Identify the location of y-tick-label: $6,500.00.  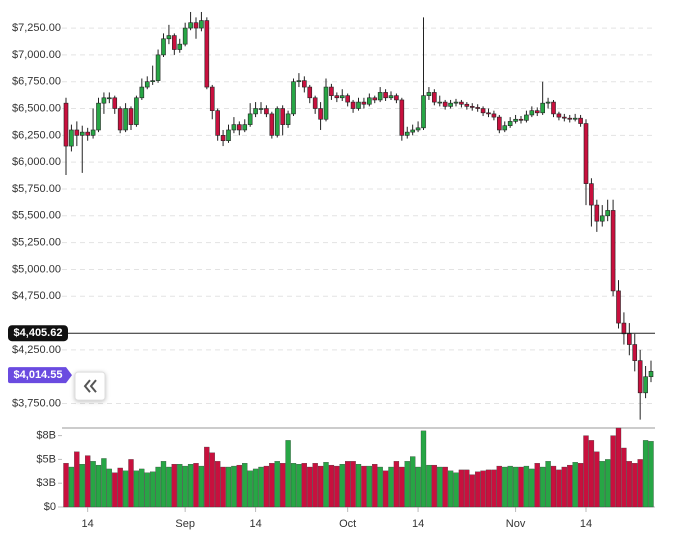
(36, 108).